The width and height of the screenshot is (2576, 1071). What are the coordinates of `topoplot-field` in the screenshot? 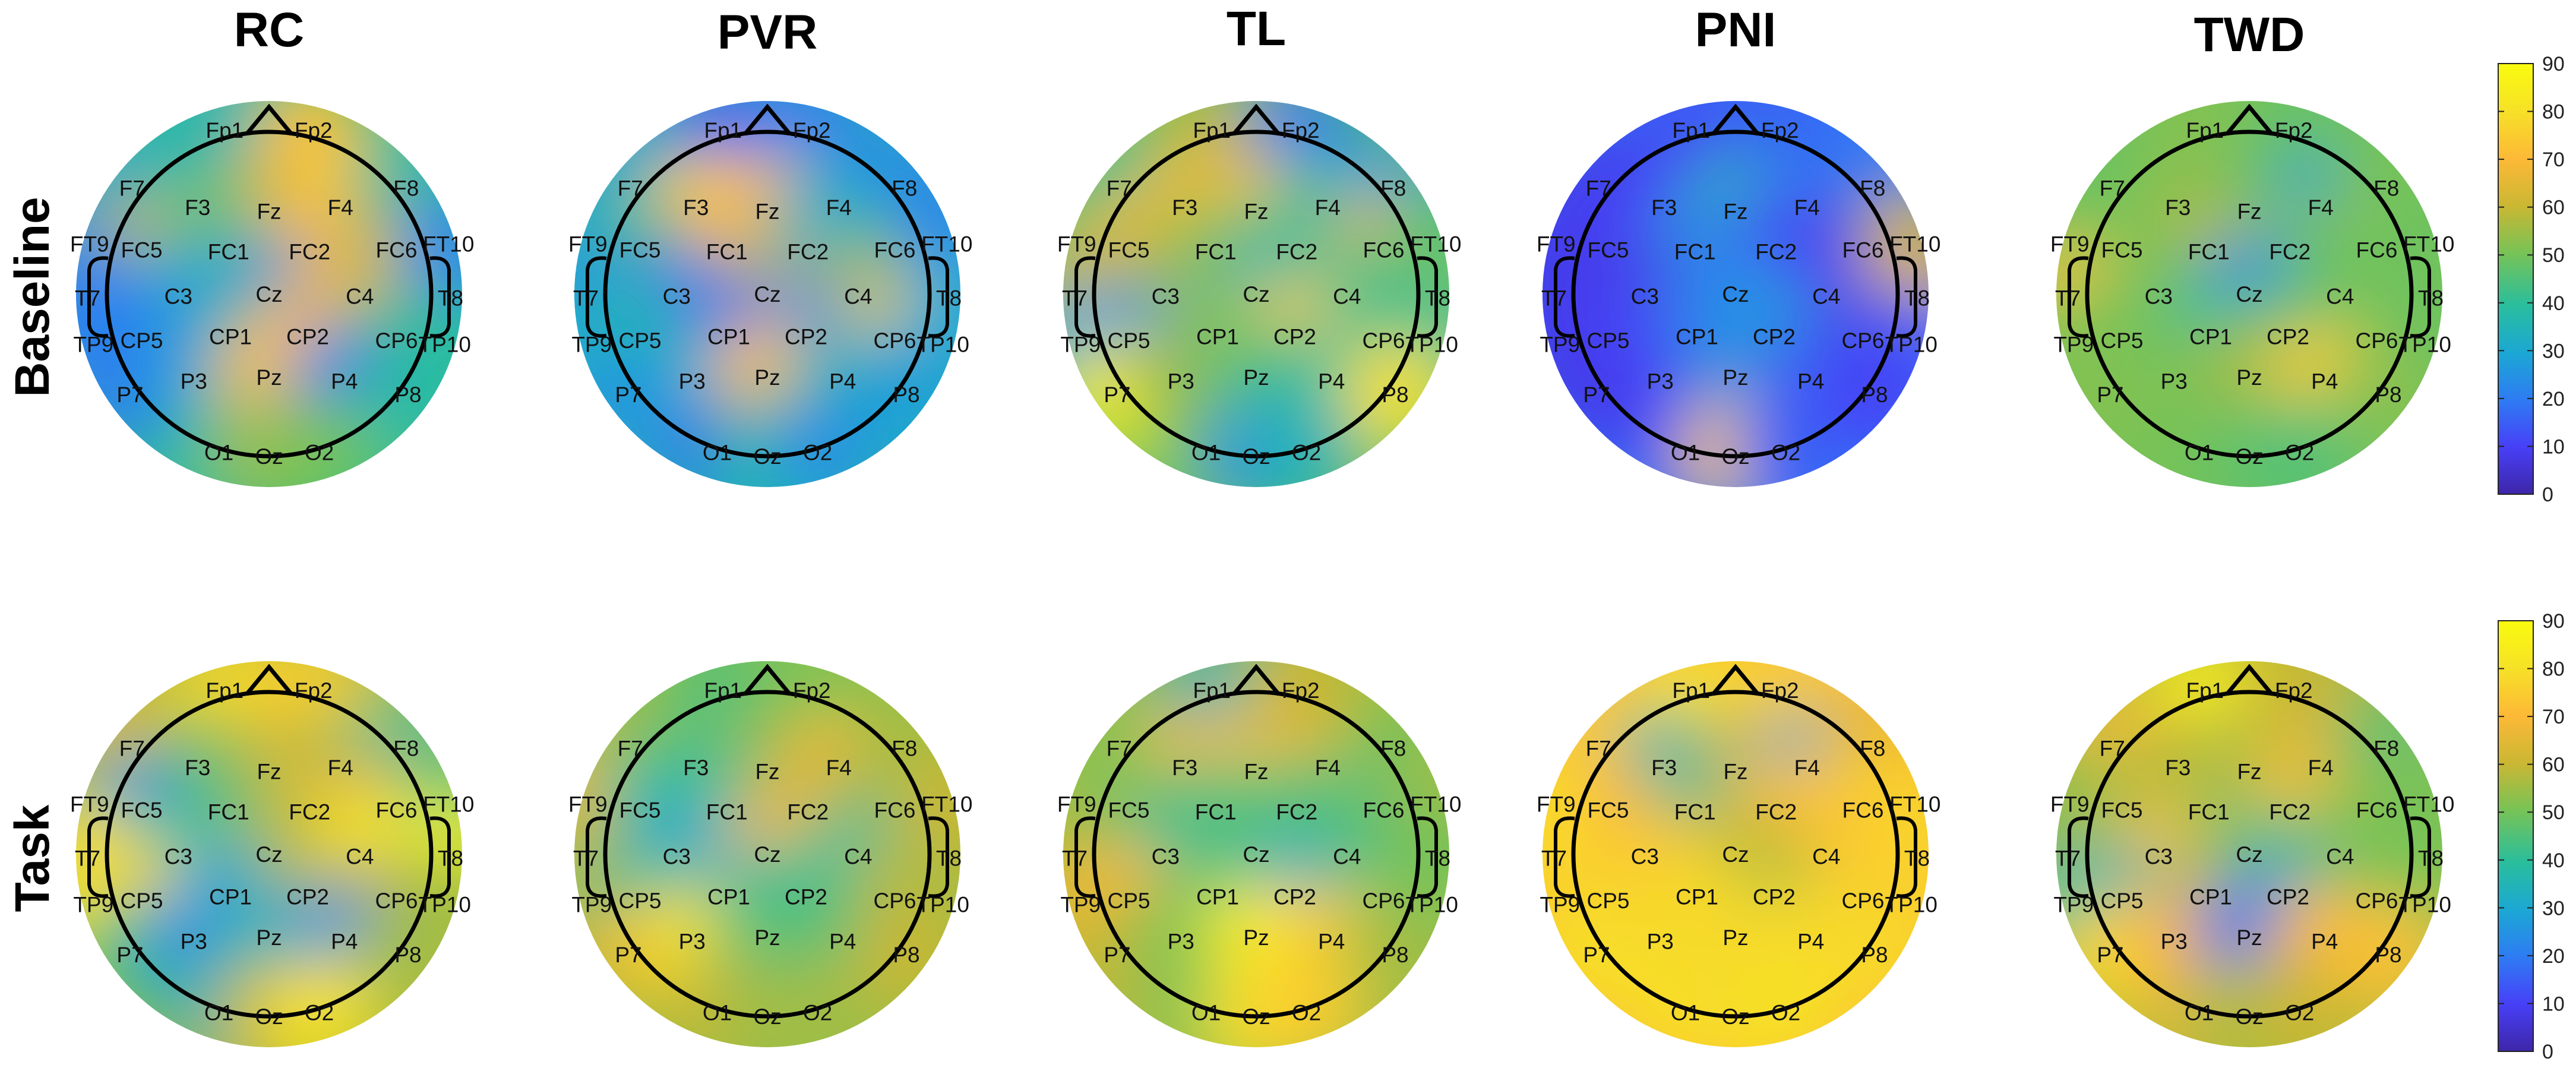 It's located at (2249, 294).